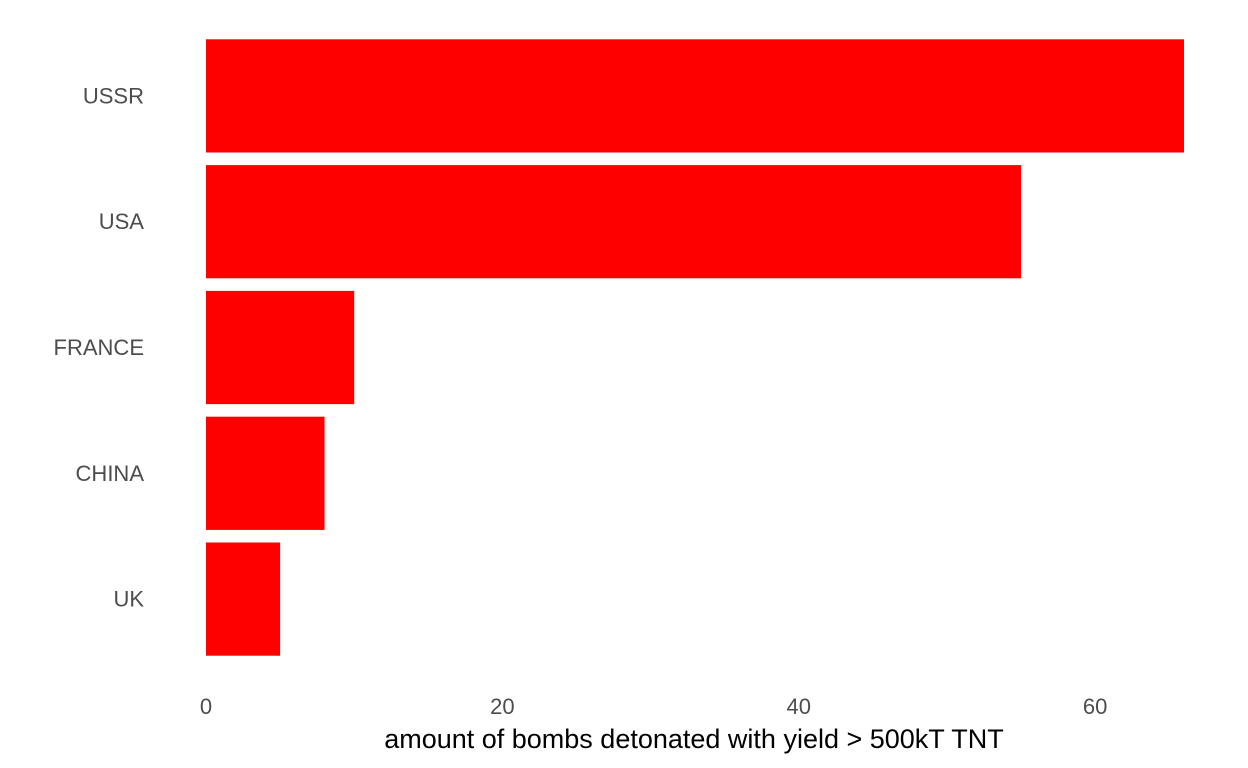 The width and height of the screenshot is (1248, 768). I want to click on x-tick-label: 40, so click(798, 706).